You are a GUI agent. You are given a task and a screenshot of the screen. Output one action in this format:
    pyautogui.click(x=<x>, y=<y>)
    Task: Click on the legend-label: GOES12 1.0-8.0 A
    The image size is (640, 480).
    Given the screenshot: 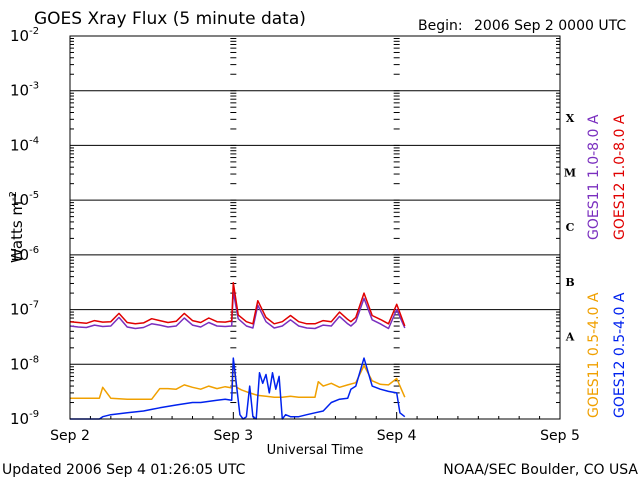 What is the action you would take?
    pyautogui.click(x=620, y=177)
    